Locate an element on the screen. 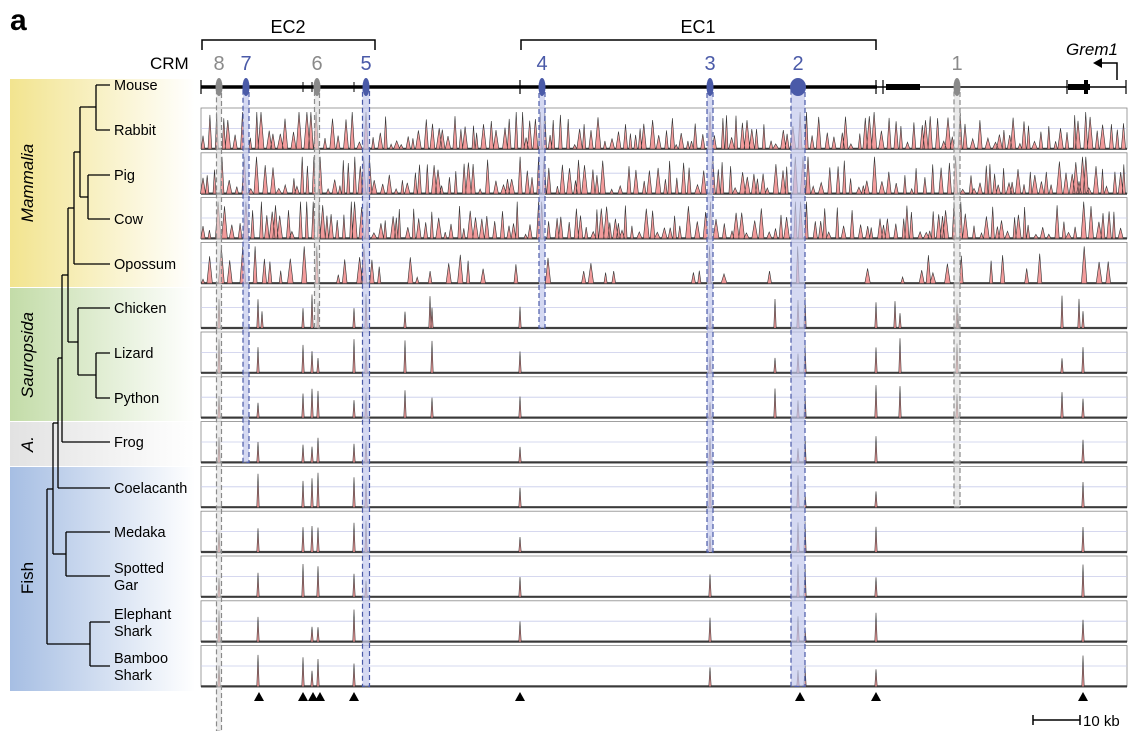  species-label: Medaka is located at coordinates (140, 533).